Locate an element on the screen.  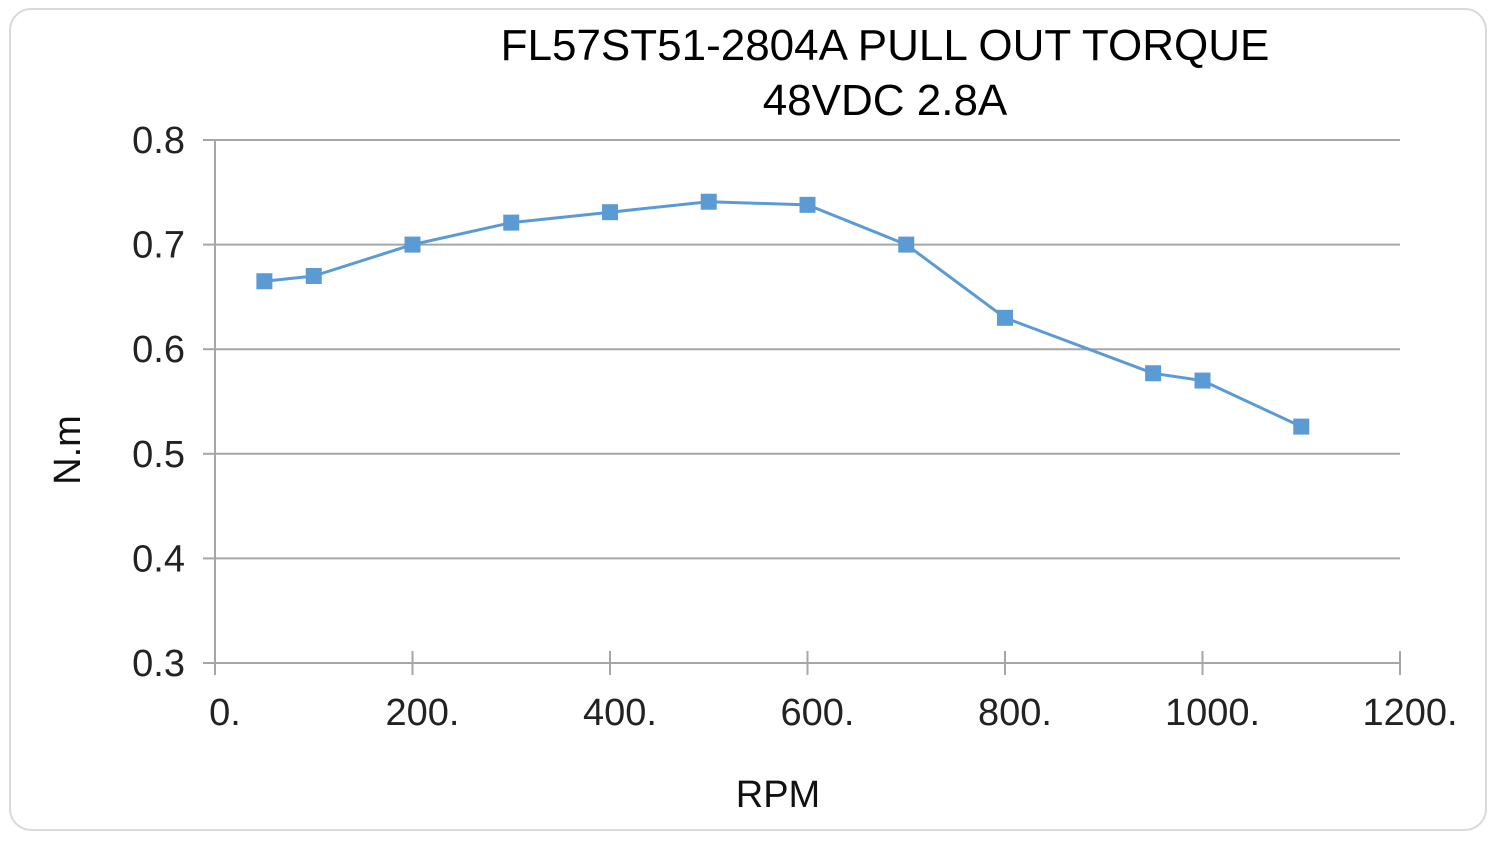
y-tick-label: 0.3 is located at coordinates (158, 664).